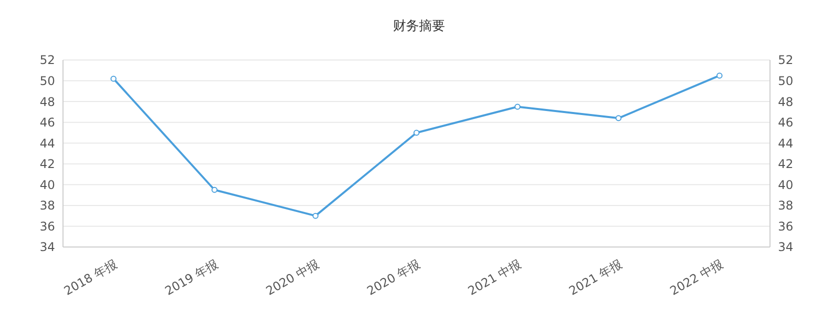 The image size is (838, 319). Describe the element at coordinates (786, 164) in the screenshot. I see `y2-tick-label: 42` at that location.